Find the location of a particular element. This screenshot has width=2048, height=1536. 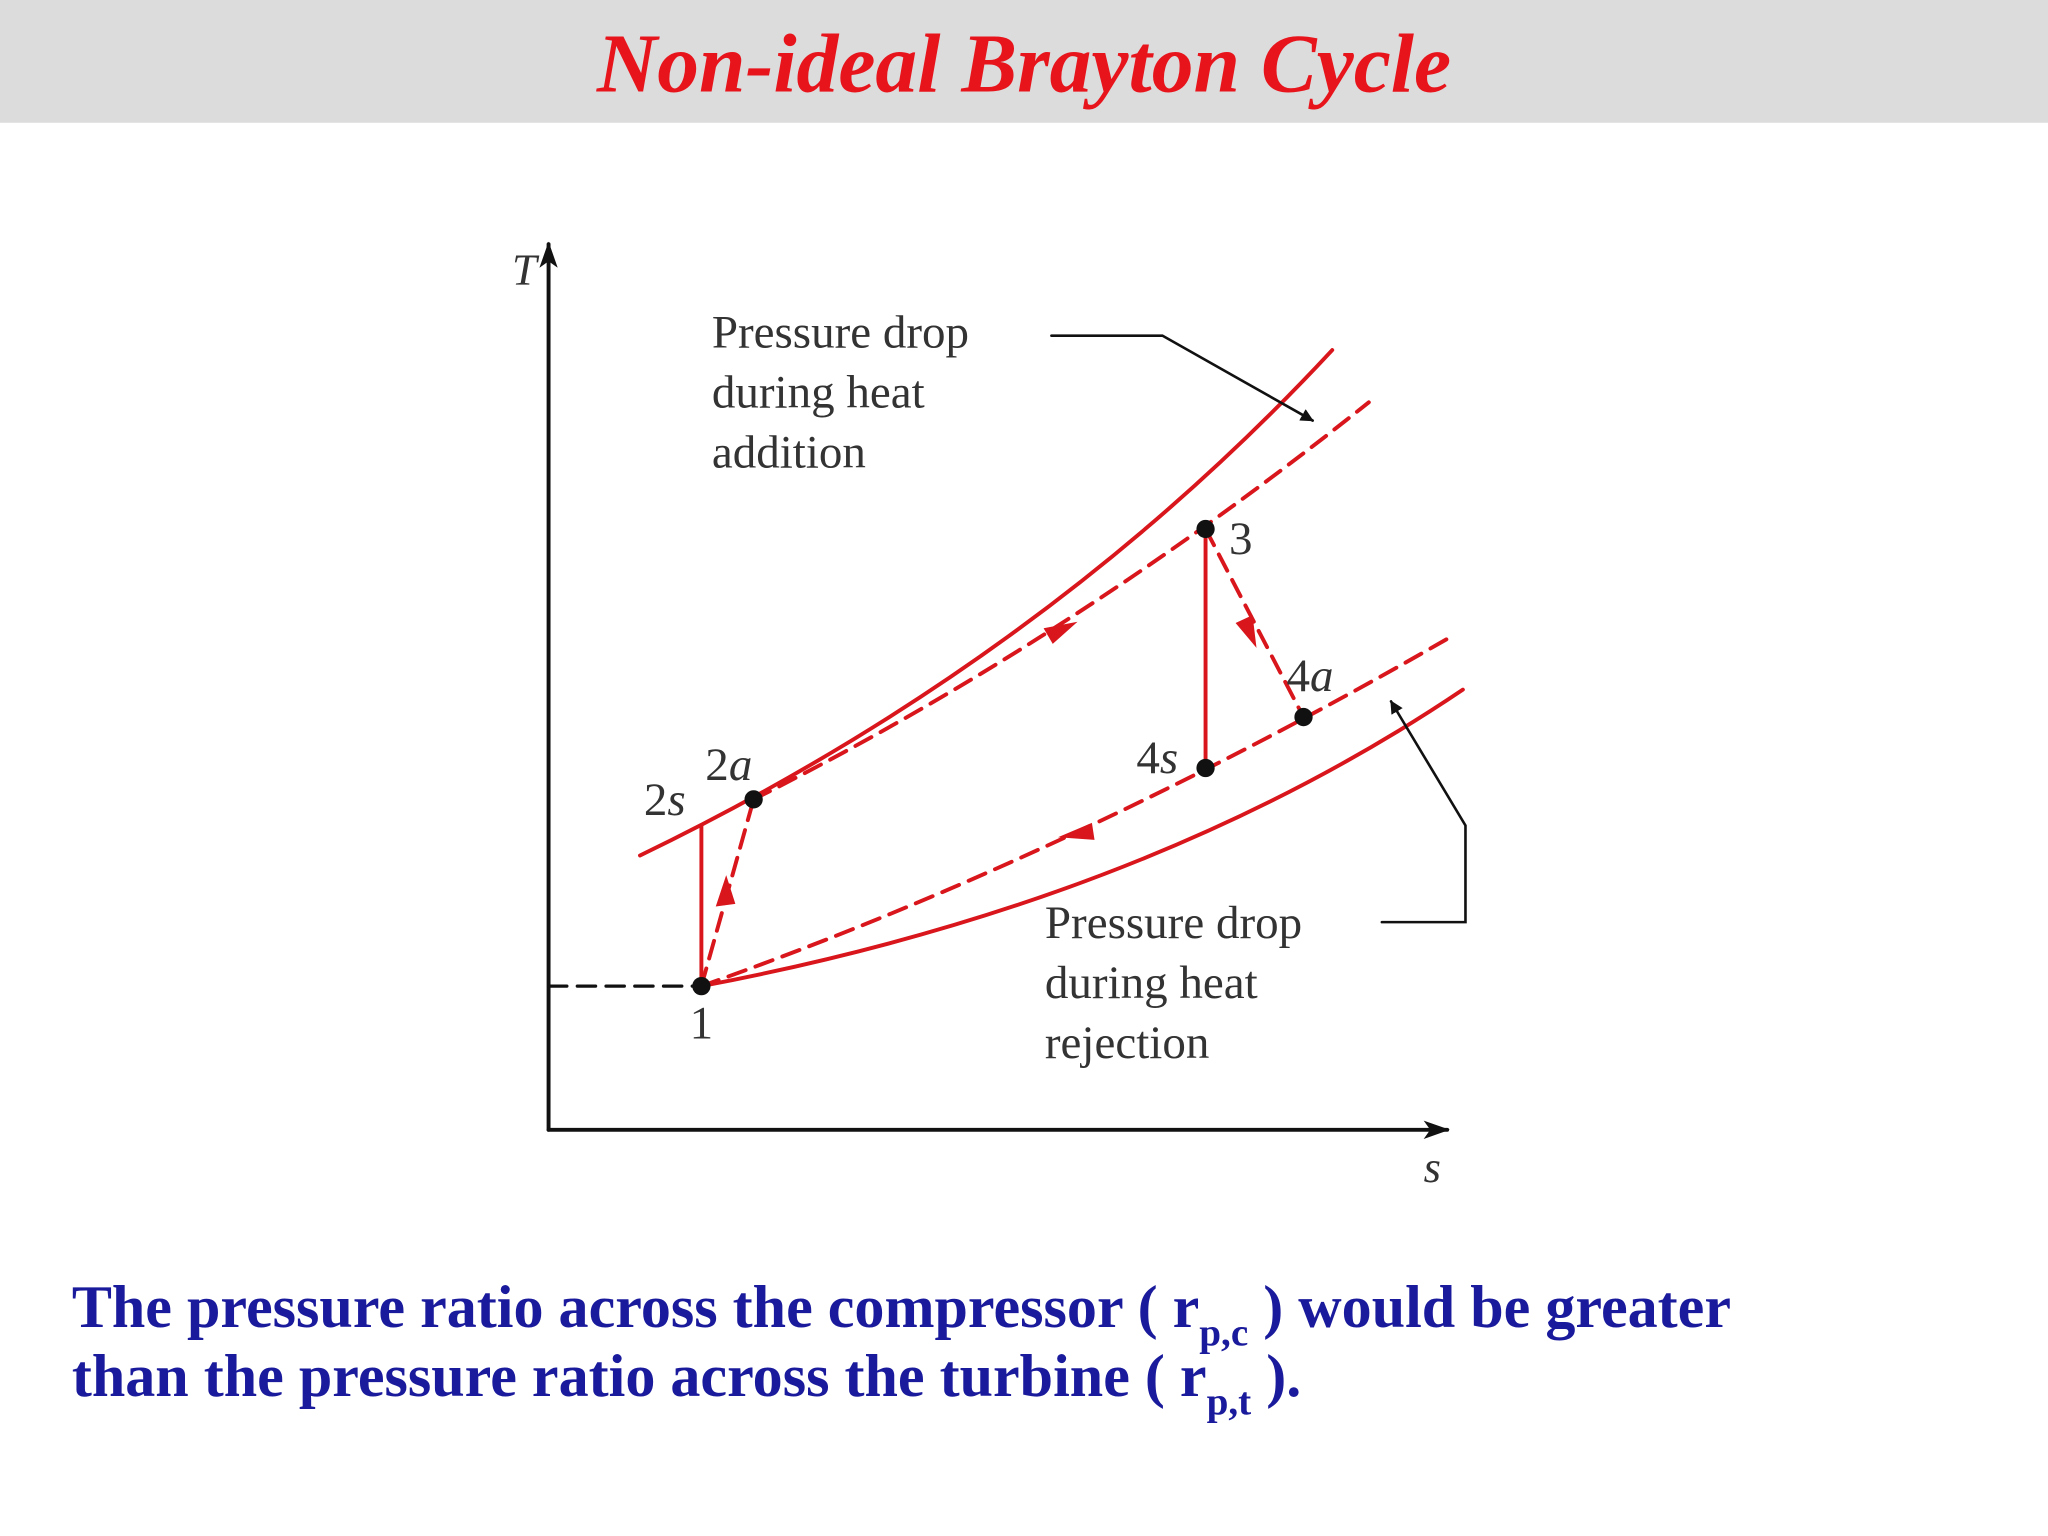

x-axis-label: s is located at coordinates (1432, 1167).